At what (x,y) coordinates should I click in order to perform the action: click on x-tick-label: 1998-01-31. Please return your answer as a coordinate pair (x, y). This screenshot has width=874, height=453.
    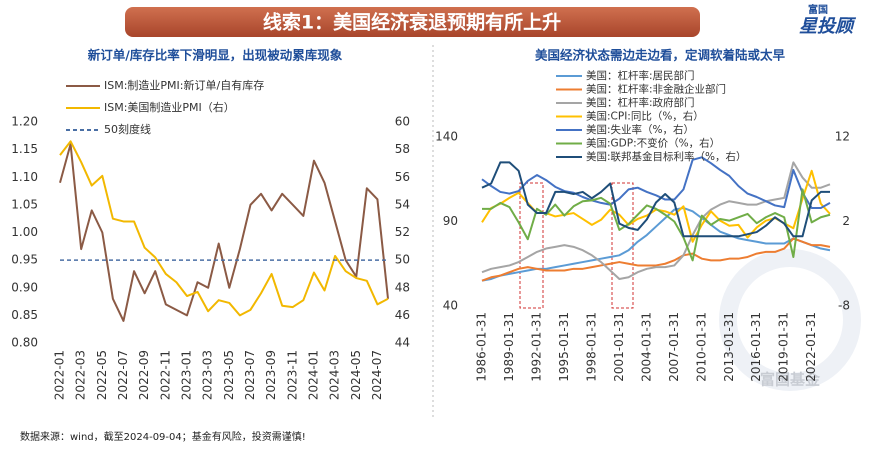
    Looking at the image, I should click on (591, 347).